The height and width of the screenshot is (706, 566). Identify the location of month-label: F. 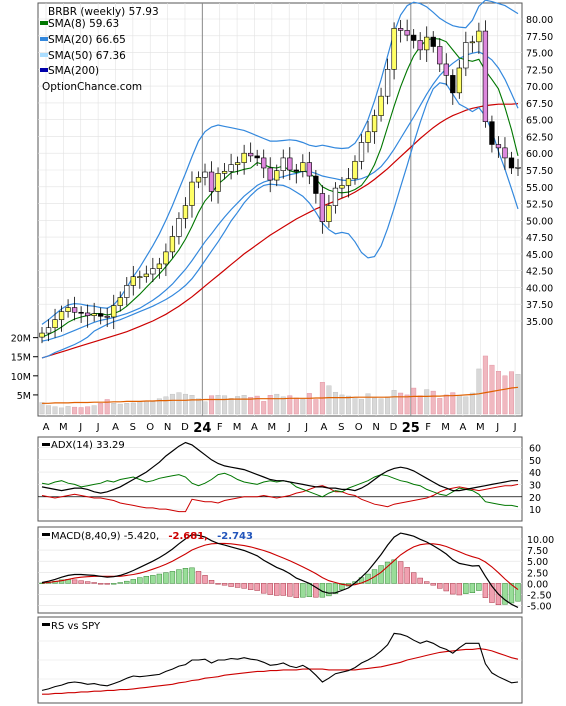
(428, 427).